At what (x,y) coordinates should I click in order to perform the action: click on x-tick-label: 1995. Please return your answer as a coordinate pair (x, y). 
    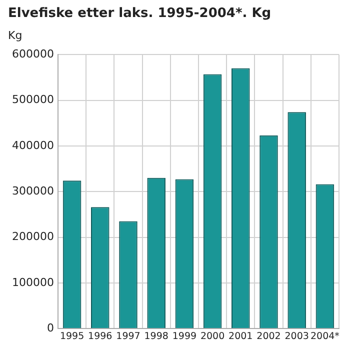
    Looking at the image, I should click on (72, 336).